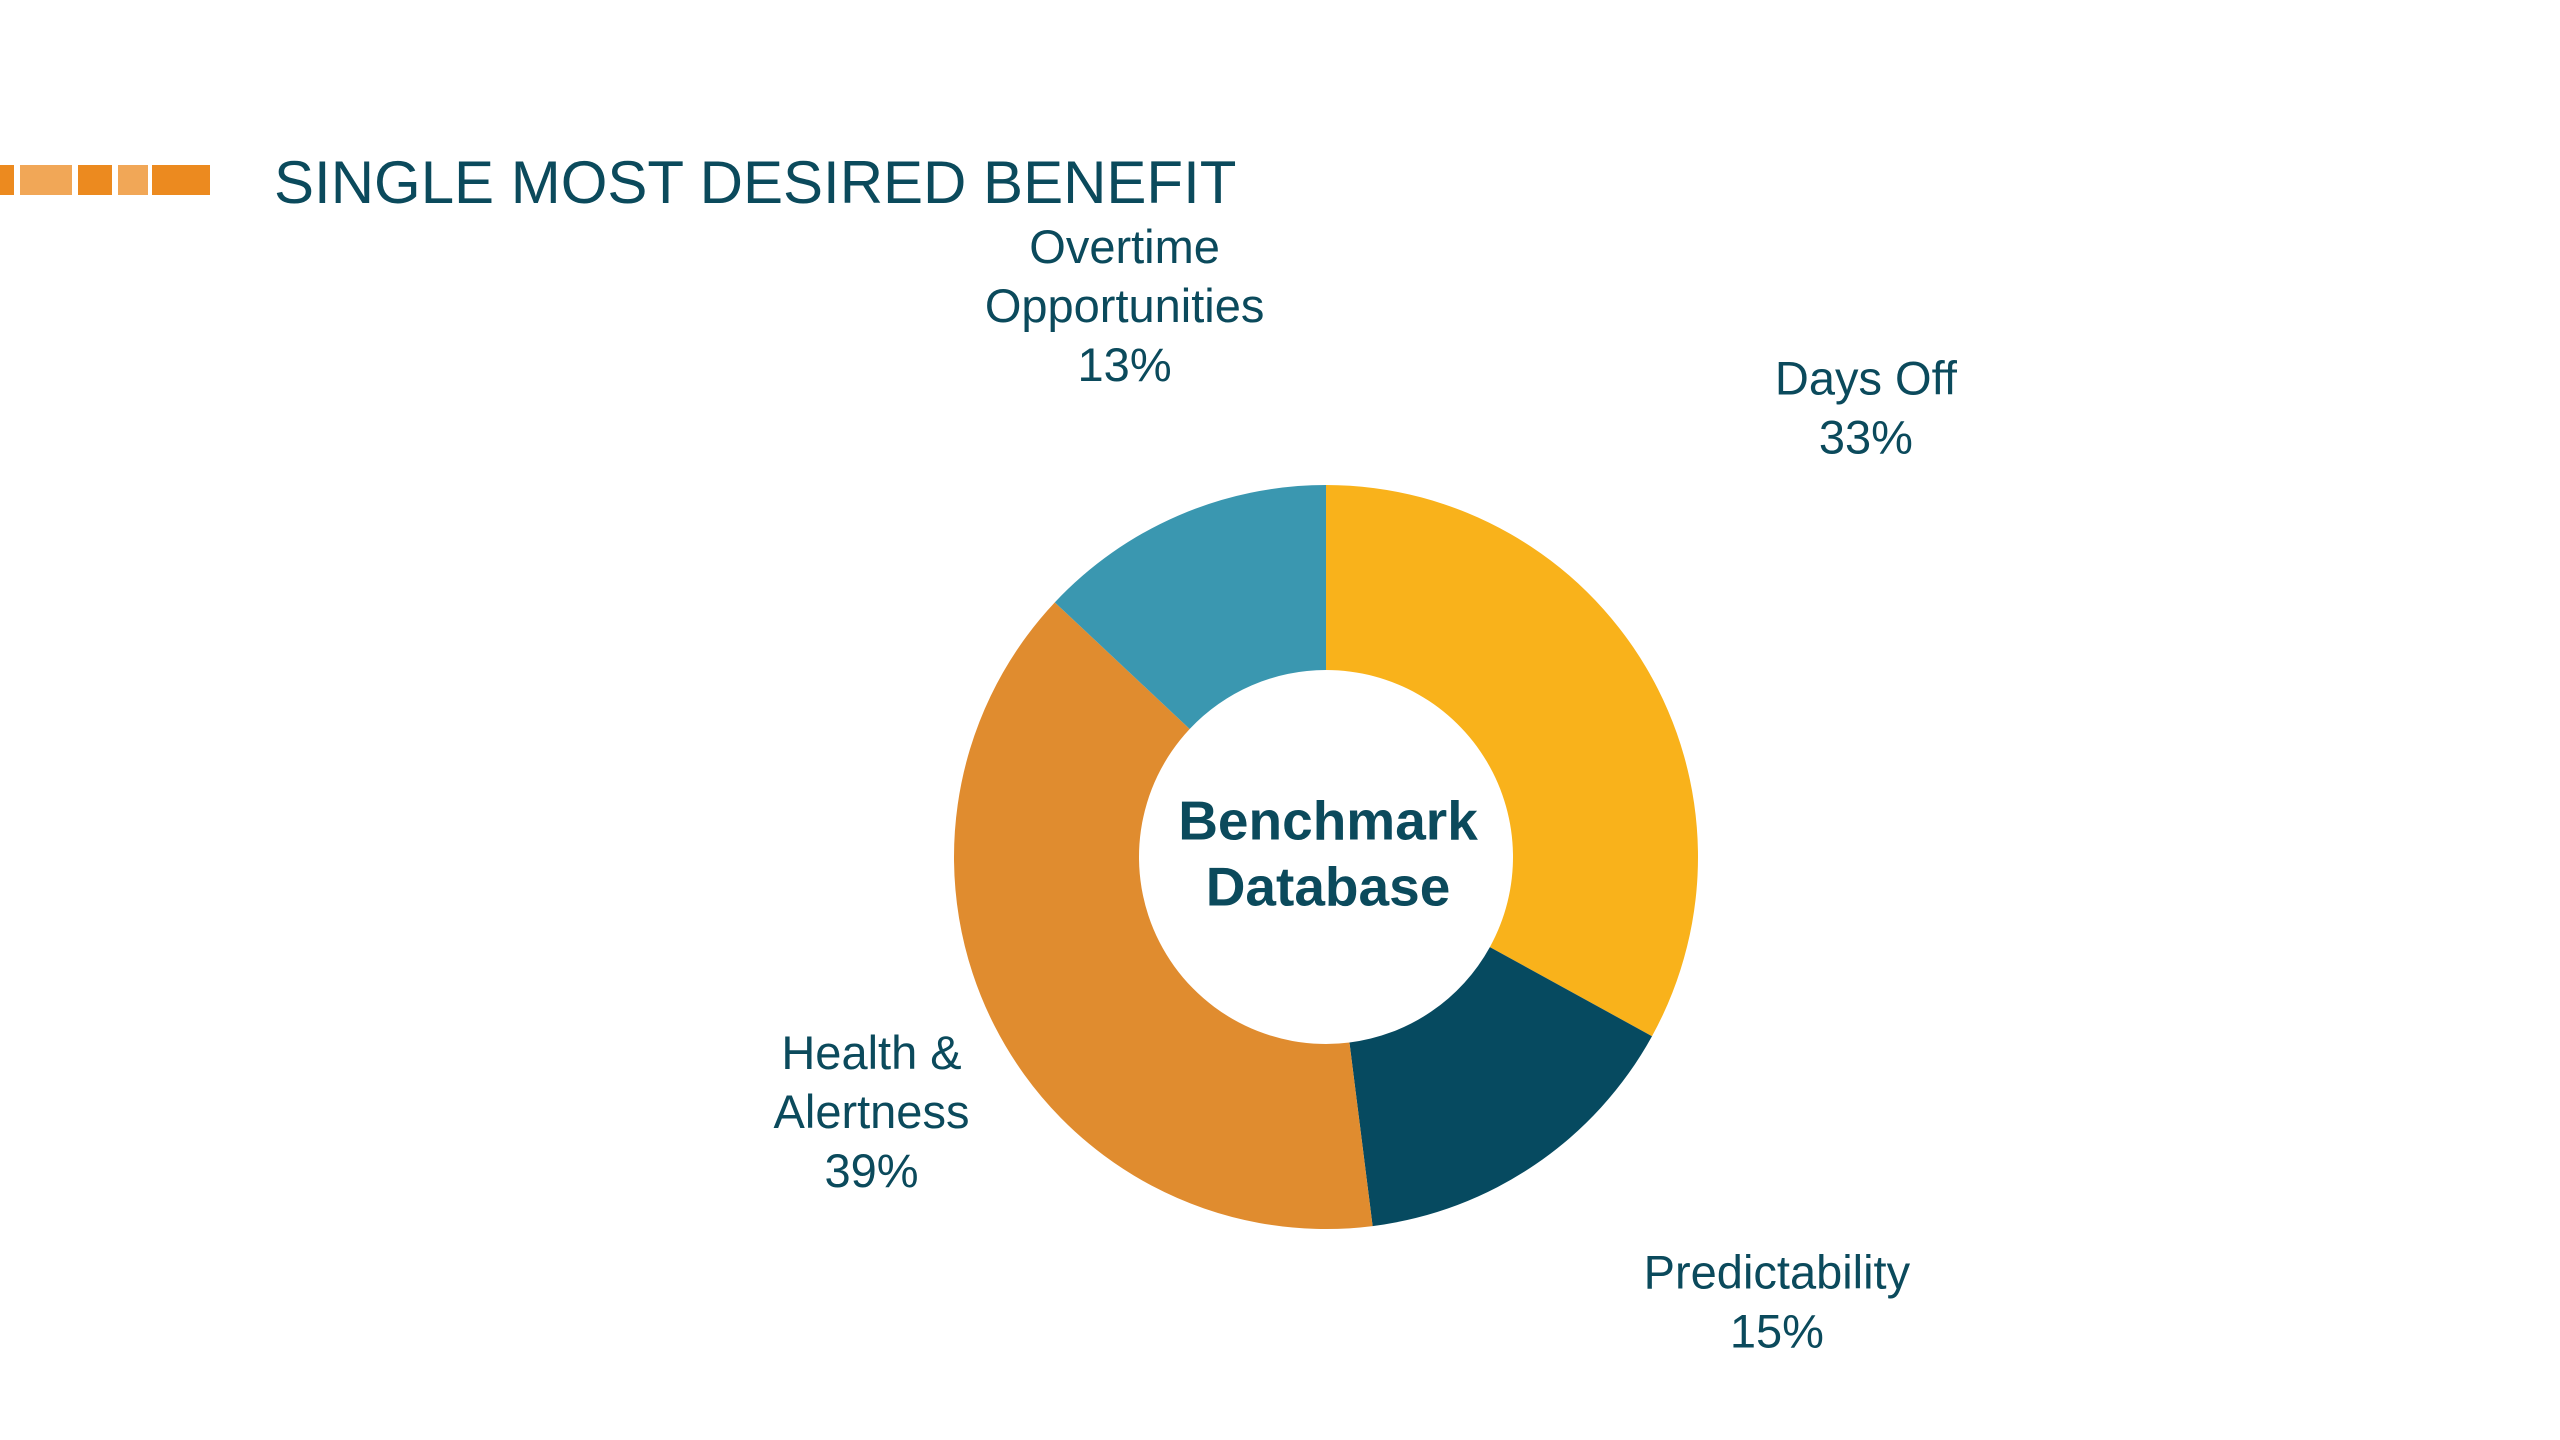 The height and width of the screenshot is (1440, 2560). Describe the element at coordinates (1328, 821) in the screenshot. I see `center-label: Benchmark` at that location.